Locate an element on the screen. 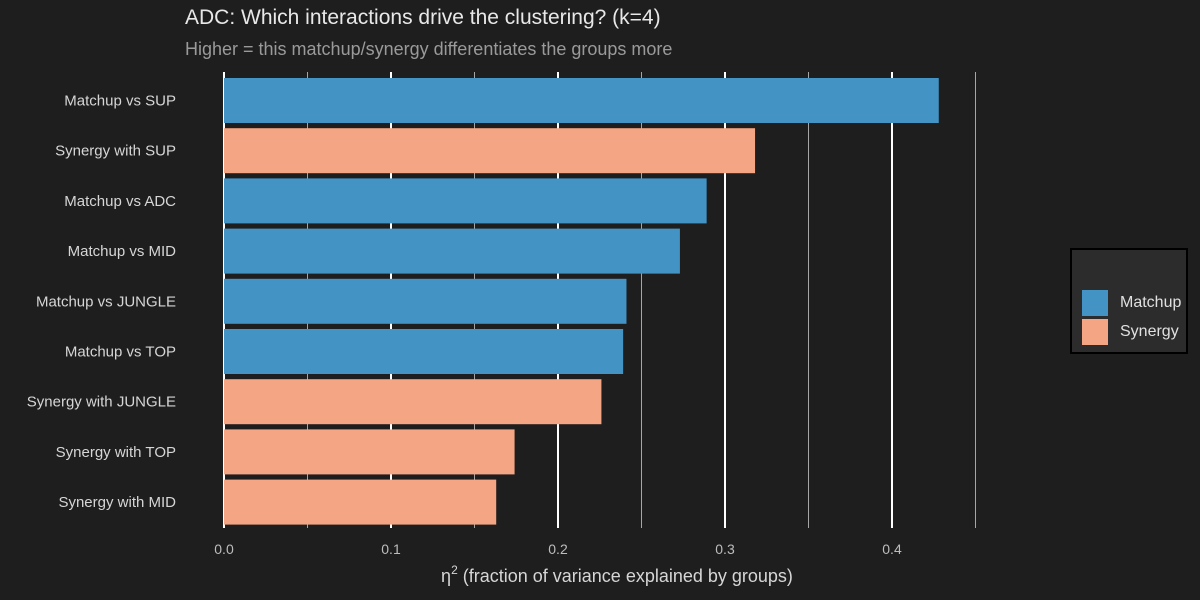  y-category-label-7: Synergy with TOP is located at coordinates (116, 452).